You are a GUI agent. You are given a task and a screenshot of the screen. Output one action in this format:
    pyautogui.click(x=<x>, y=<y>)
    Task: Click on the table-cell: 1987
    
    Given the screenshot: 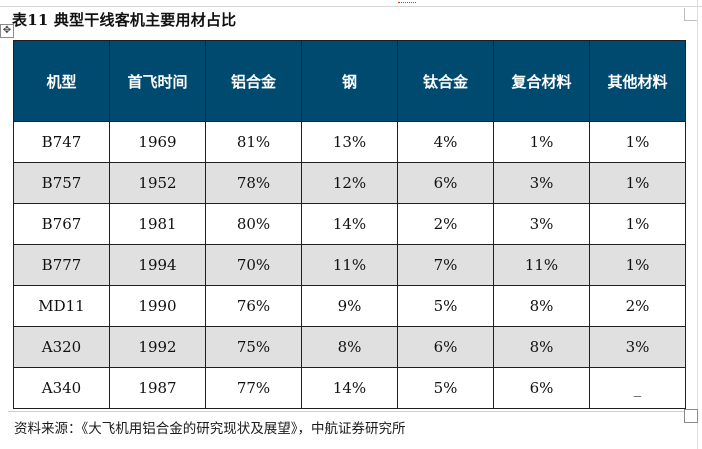 What is the action you would take?
    pyautogui.click(x=157, y=388)
    